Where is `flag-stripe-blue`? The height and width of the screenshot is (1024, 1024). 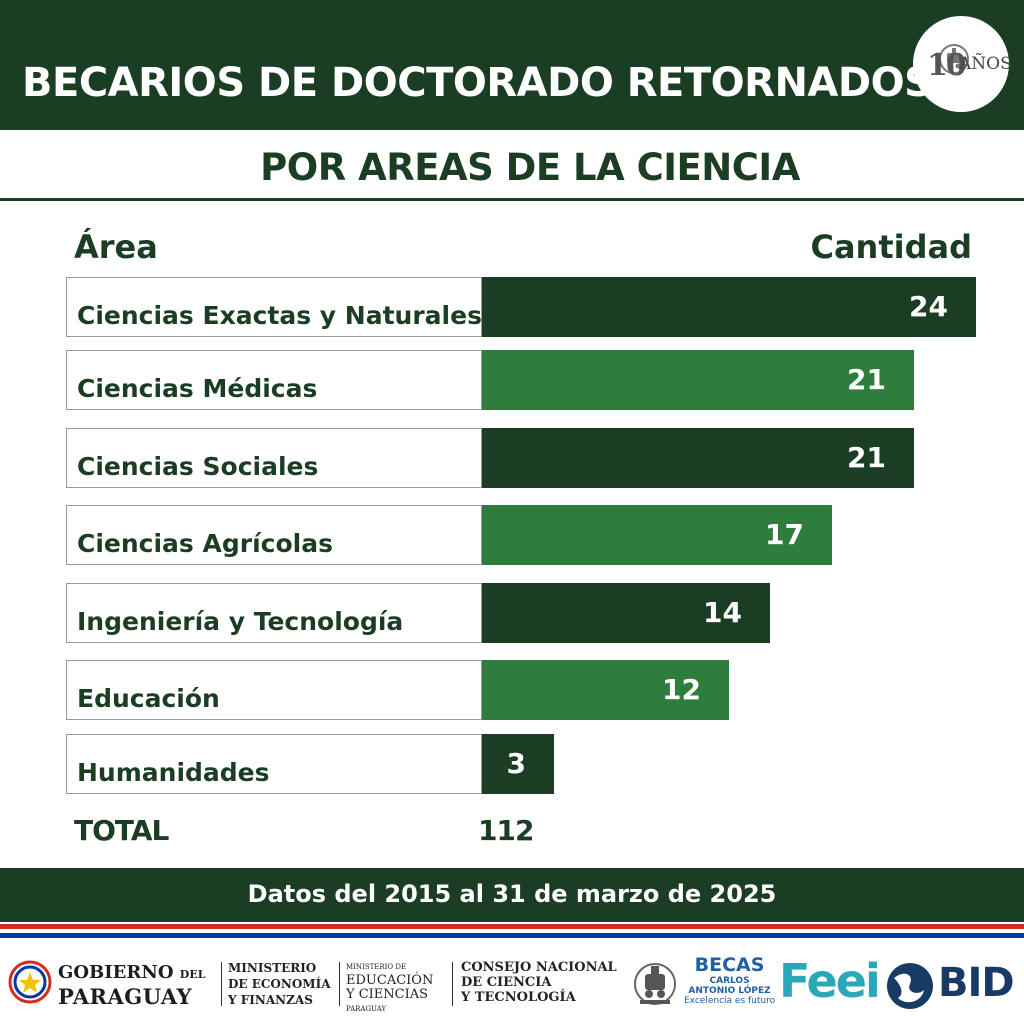 flag-stripe-blue is located at coordinates (512, 935).